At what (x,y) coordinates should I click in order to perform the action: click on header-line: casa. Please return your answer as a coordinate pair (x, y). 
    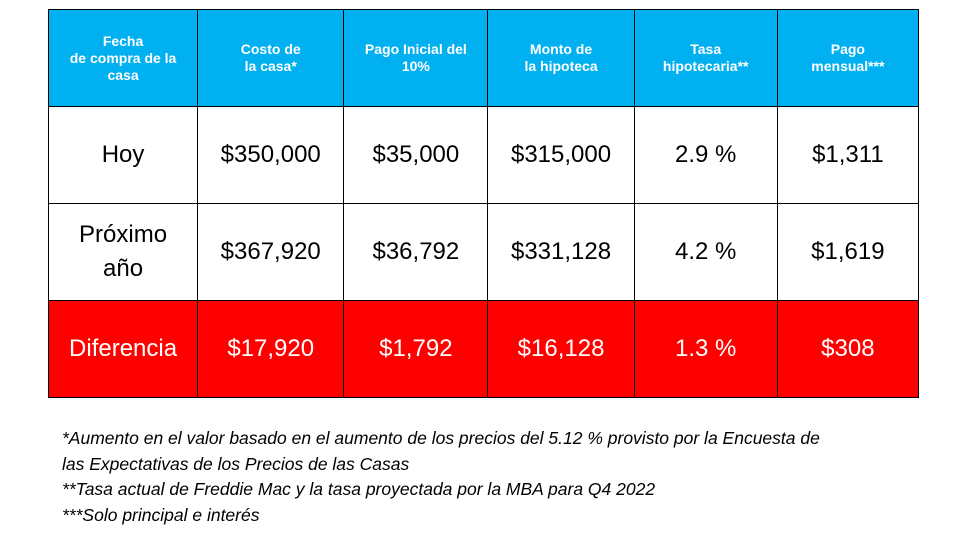
    Looking at the image, I should click on (123, 74).